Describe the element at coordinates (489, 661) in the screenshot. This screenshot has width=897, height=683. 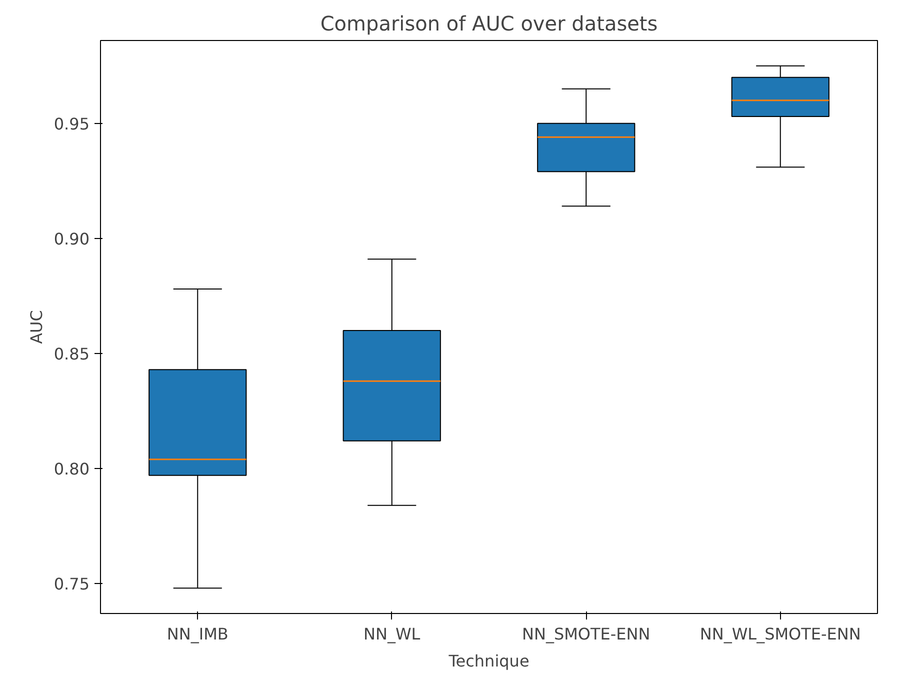
I see `x-axis-title: Technique` at that location.